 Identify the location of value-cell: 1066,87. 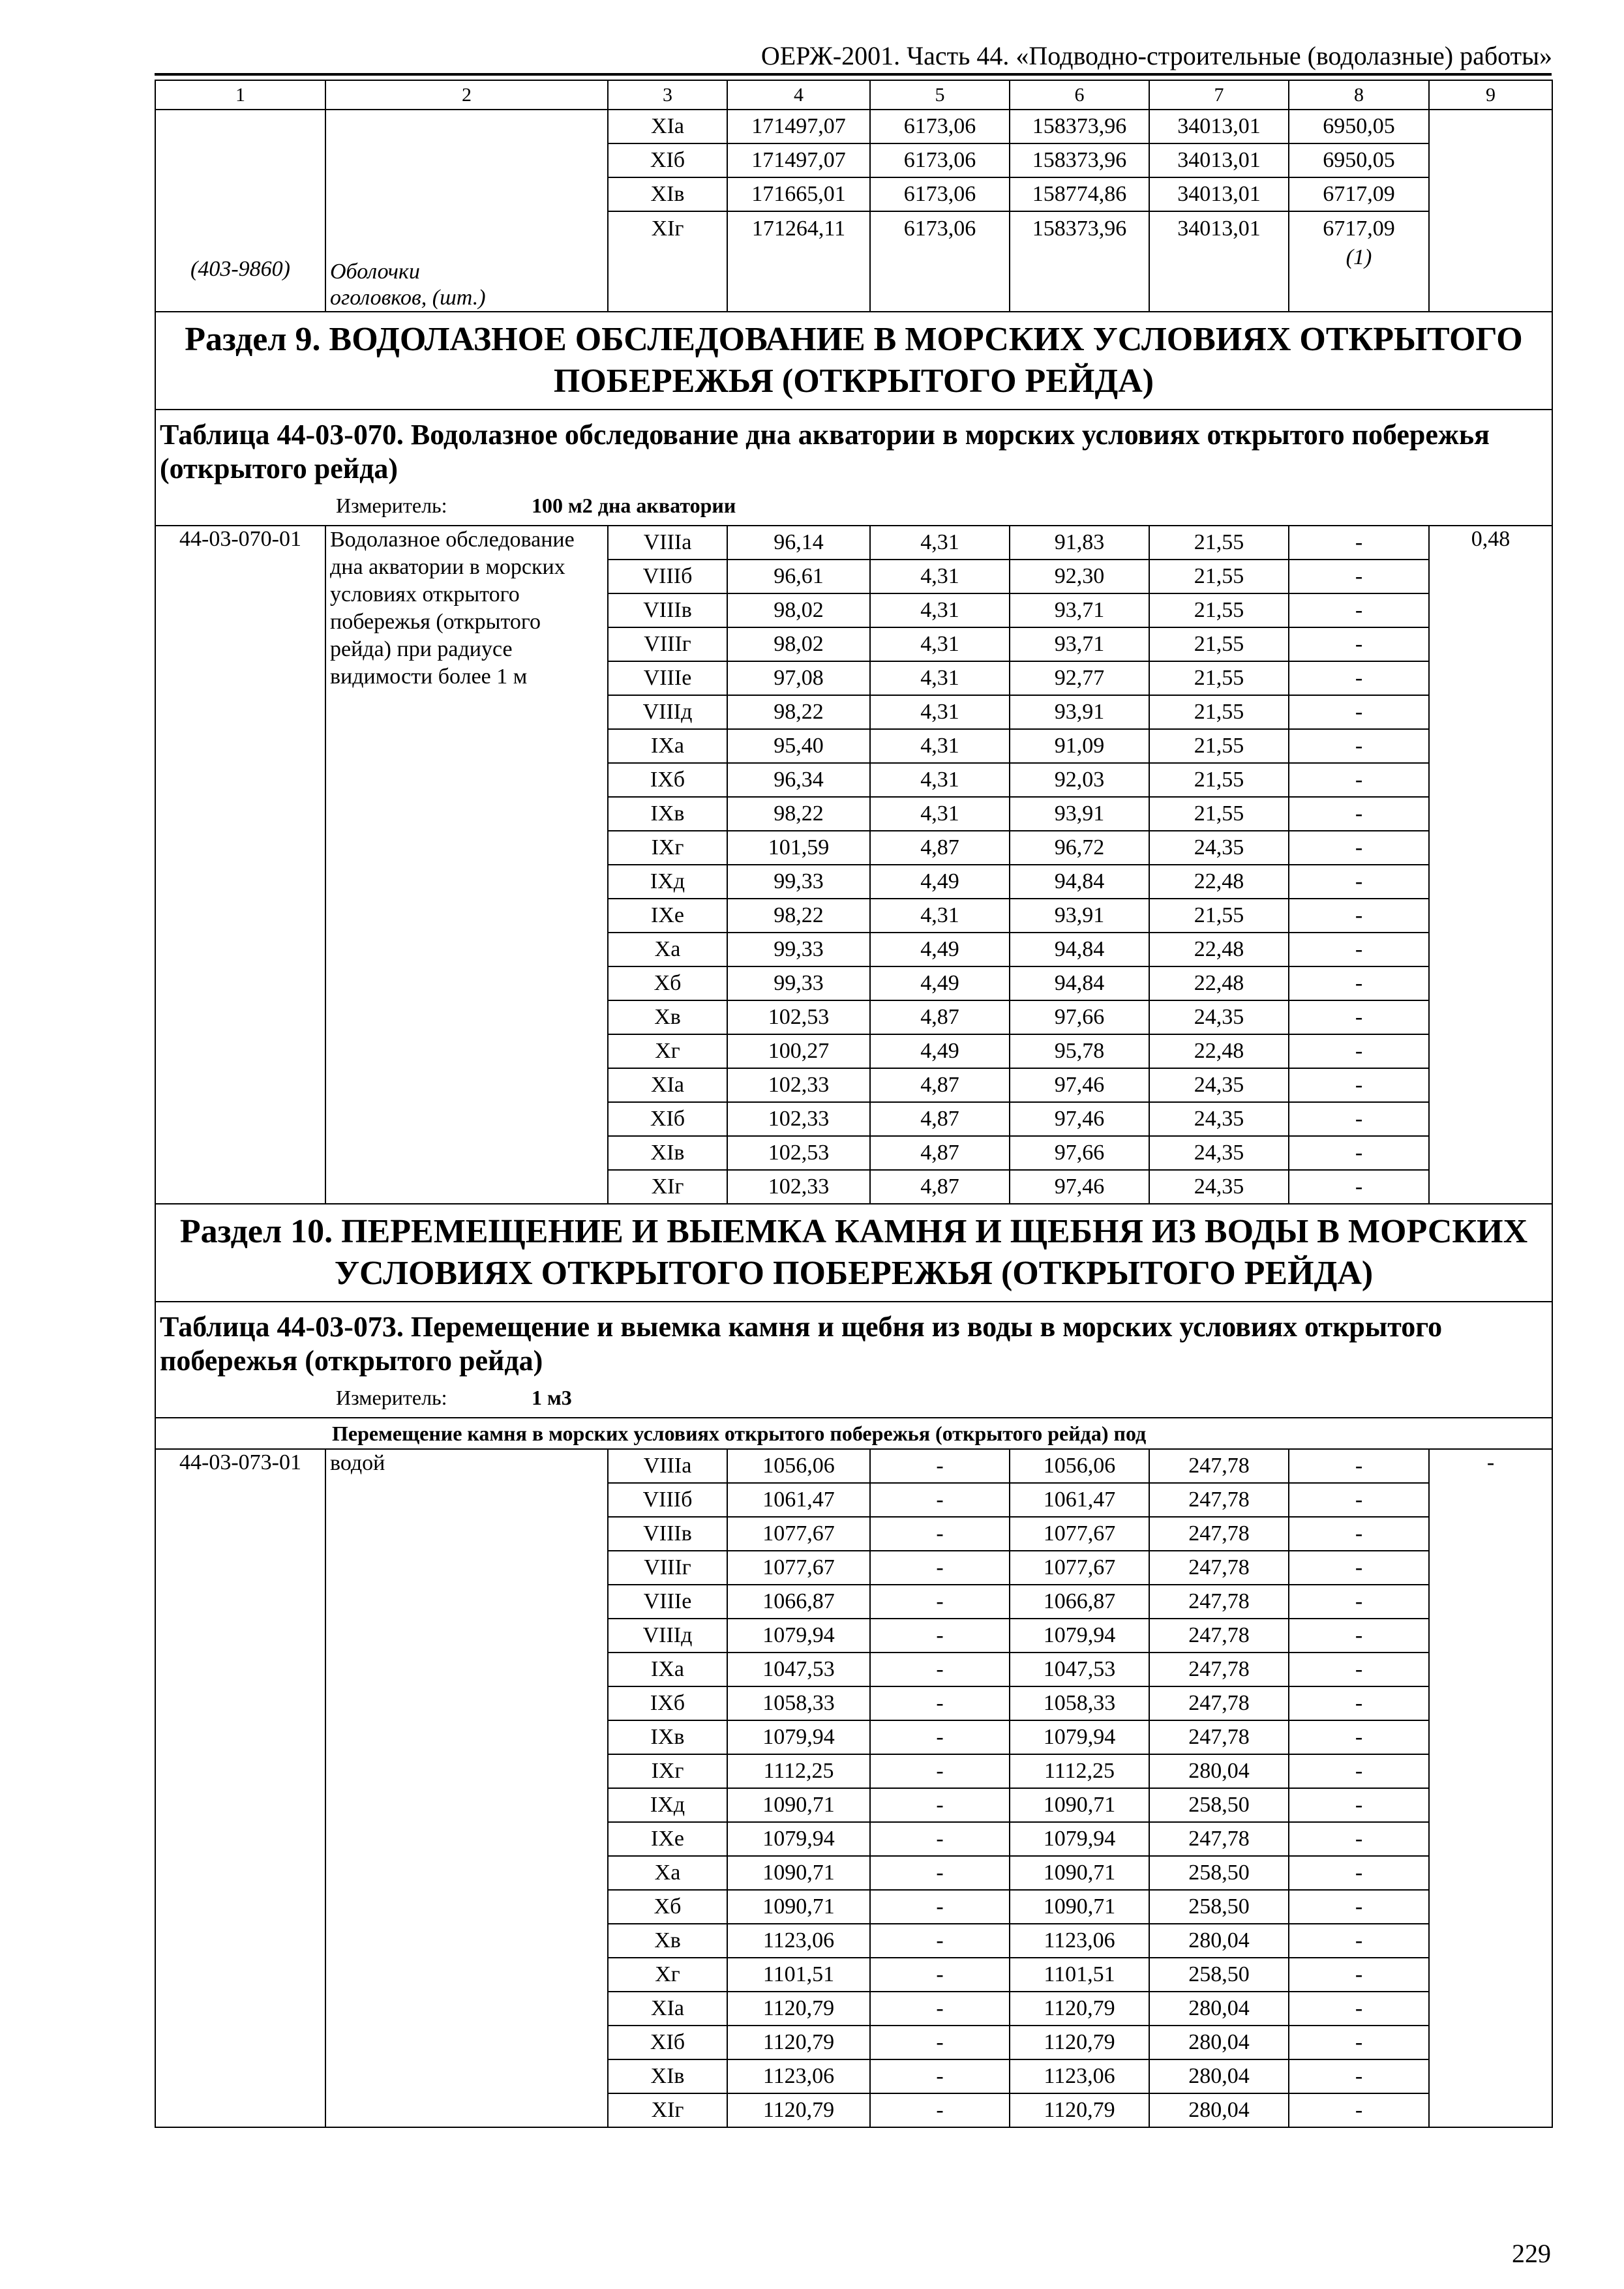
(1079, 1601).